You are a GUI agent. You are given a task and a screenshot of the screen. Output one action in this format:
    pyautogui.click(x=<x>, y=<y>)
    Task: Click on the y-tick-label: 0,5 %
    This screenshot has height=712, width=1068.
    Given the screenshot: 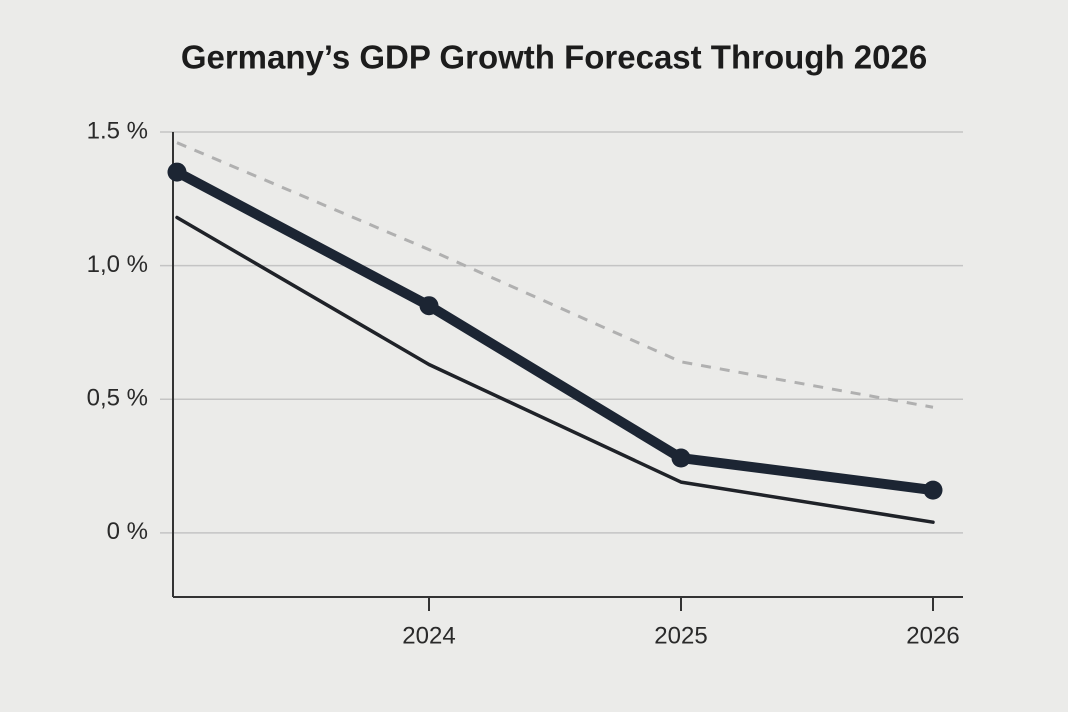 What is the action you would take?
    pyautogui.click(x=117, y=398)
    